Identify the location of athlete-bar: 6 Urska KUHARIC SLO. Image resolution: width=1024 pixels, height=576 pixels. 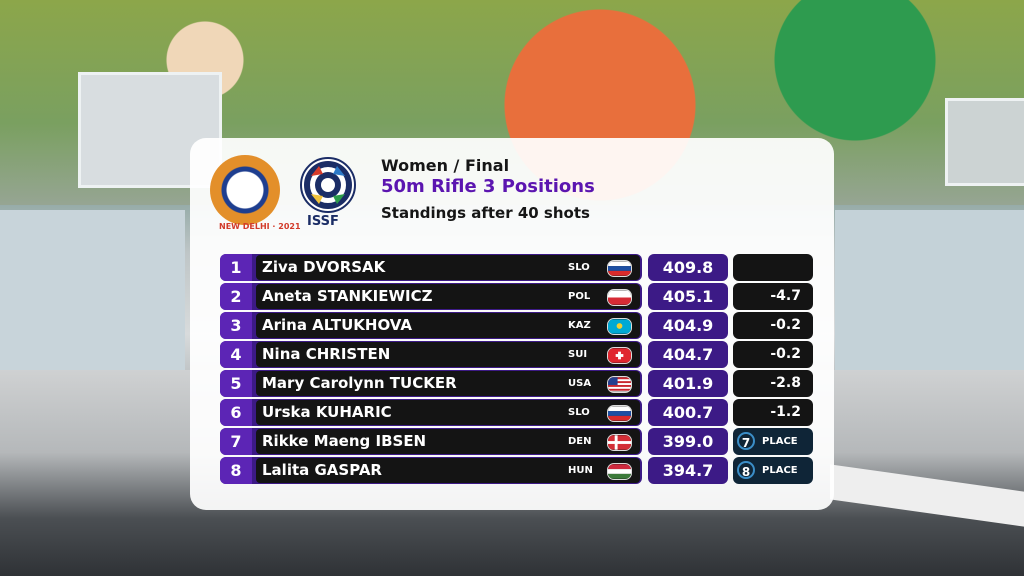
(431, 412).